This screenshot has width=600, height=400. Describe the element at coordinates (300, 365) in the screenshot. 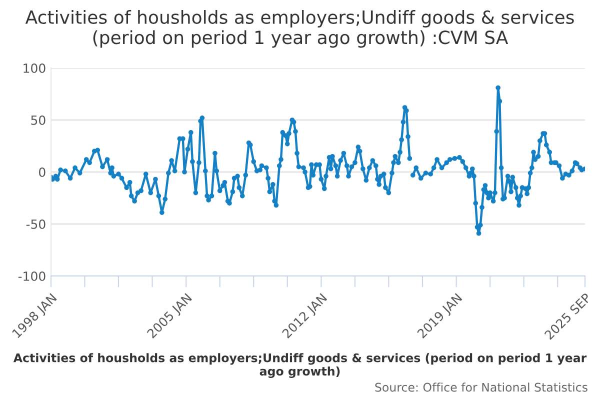

I see `x-axis-title: Activities of housholds as employers;Undiff goods & services (period on period 1 year ago growth)` at that location.